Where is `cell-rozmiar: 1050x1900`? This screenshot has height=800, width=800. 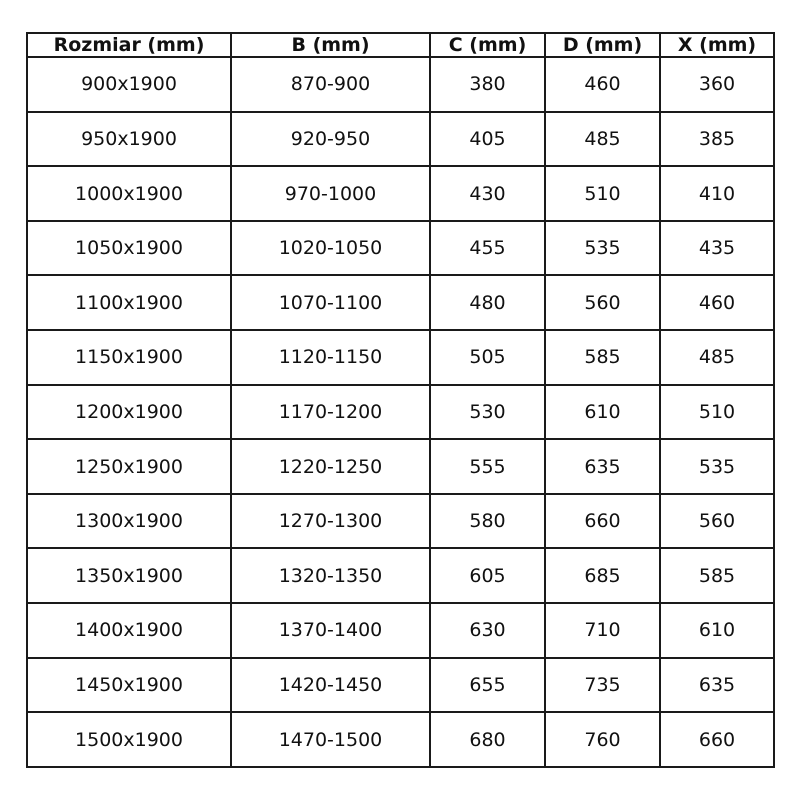
cell-rozmiar: 1050x1900 is located at coordinates (129, 248).